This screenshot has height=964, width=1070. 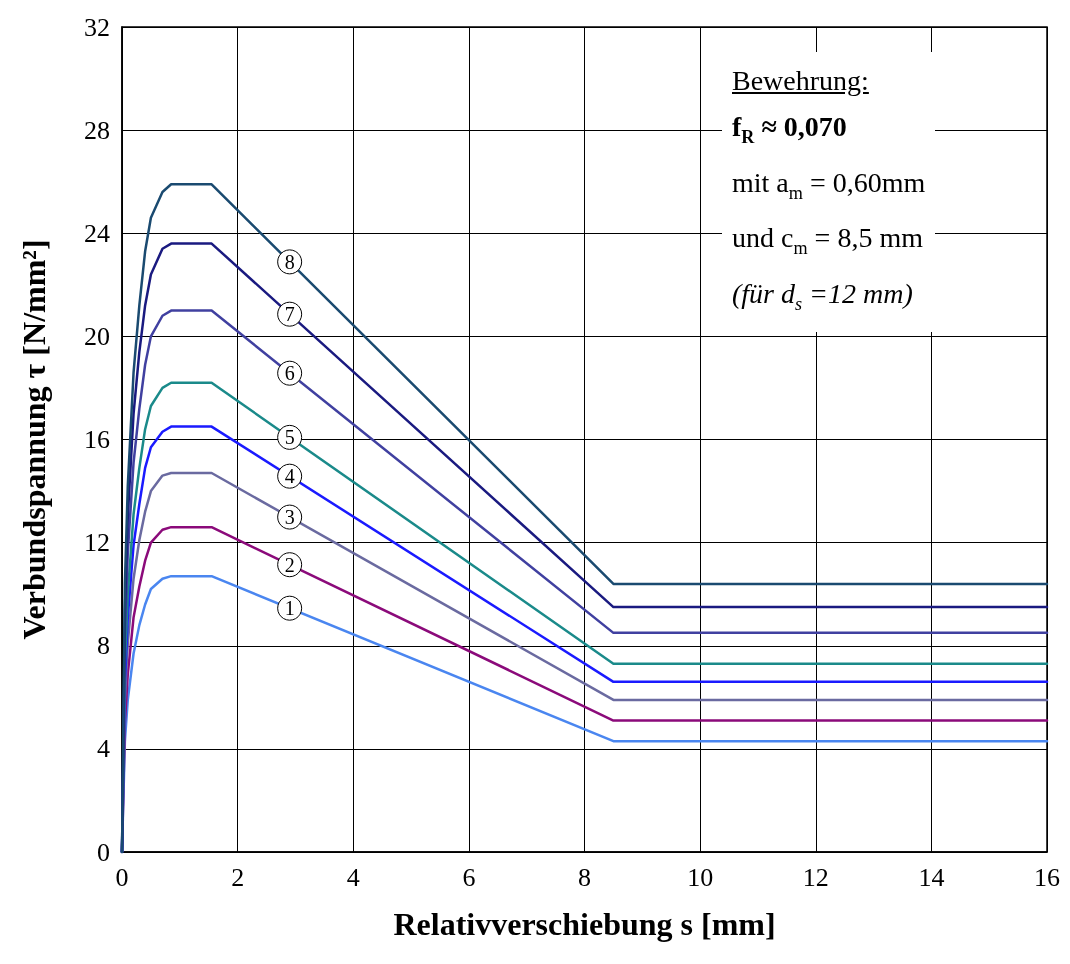 I want to click on series-label: 6, so click(x=289, y=373).